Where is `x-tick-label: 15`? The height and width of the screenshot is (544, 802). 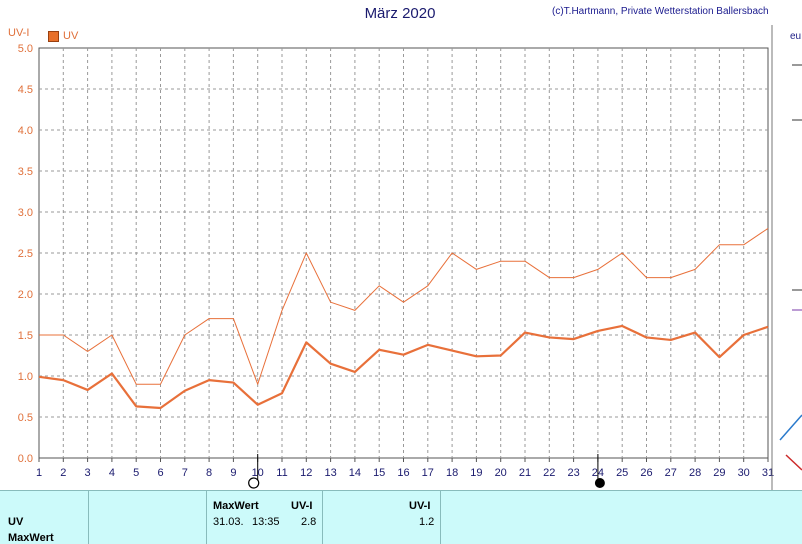 x-tick-label: 15 is located at coordinates (379, 473).